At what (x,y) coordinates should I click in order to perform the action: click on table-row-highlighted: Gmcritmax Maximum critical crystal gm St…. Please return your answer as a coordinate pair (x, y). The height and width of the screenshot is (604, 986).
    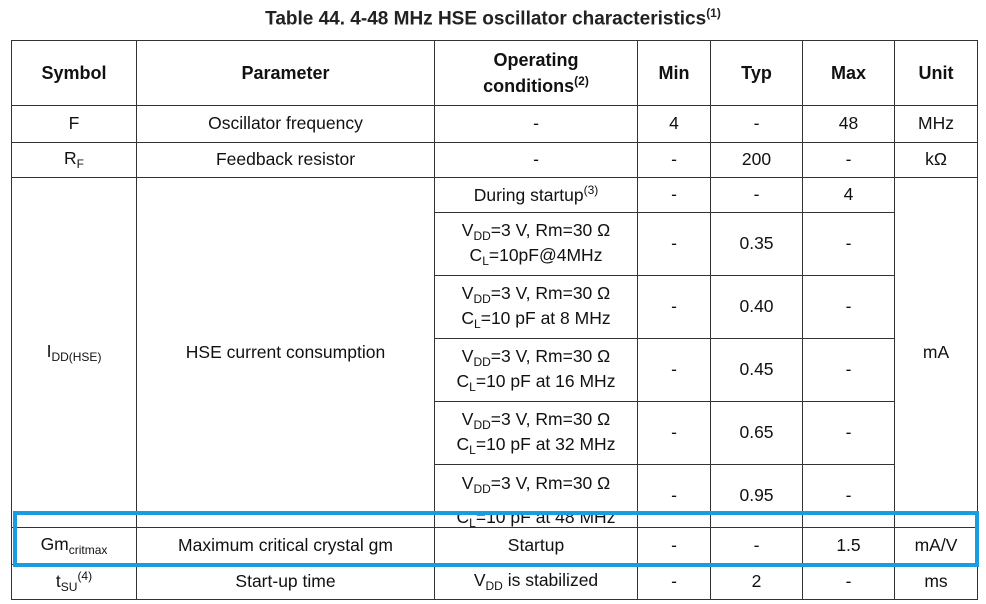
    Looking at the image, I should click on (494, 546).